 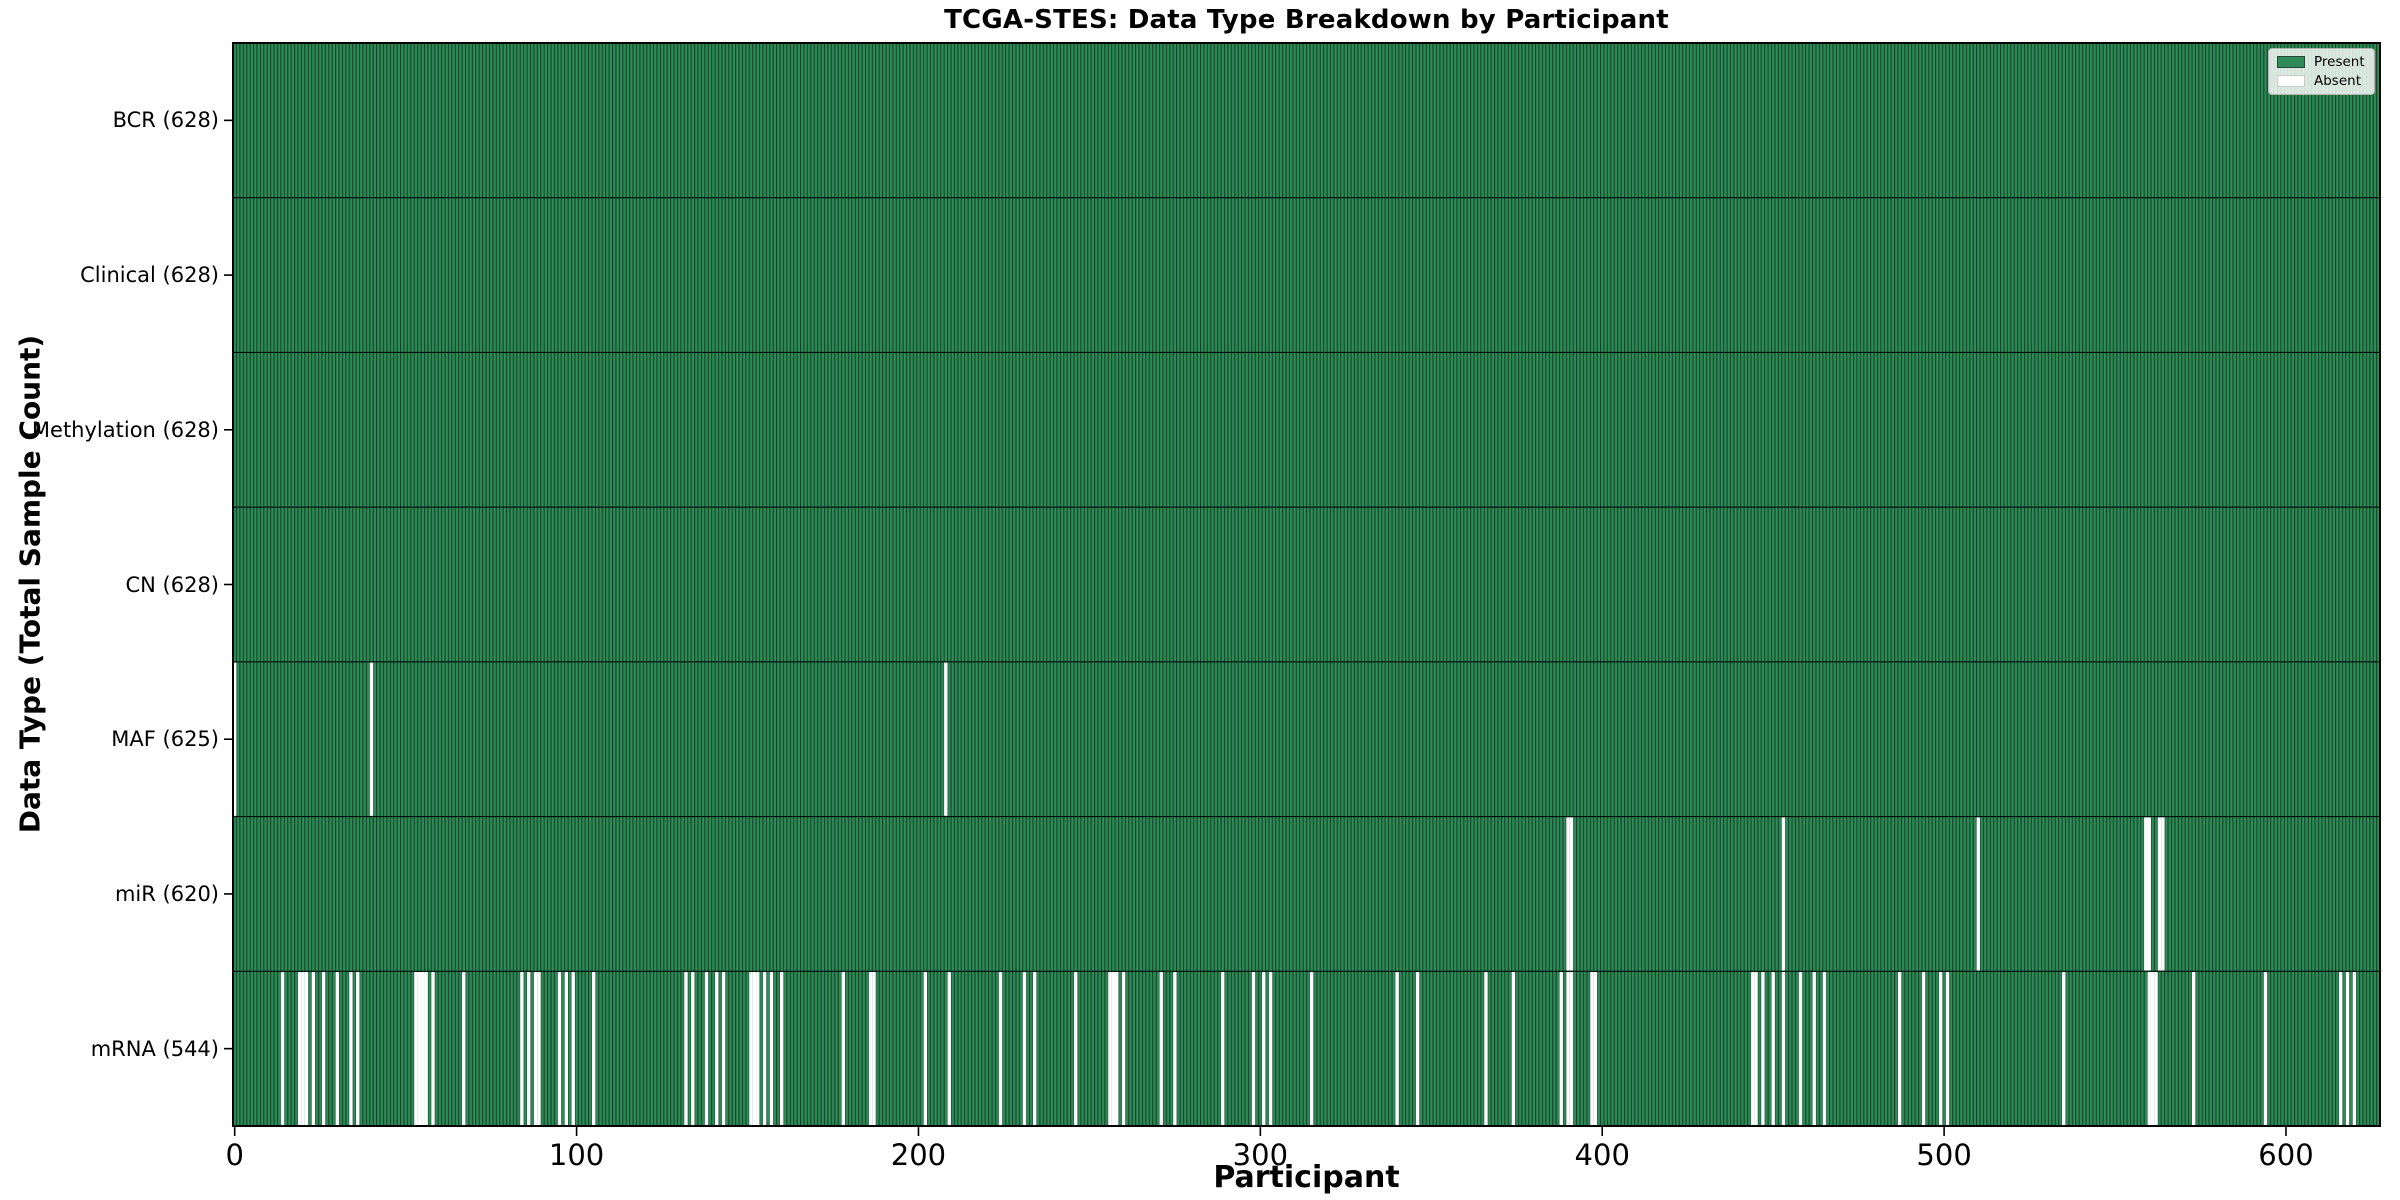 What do you see at coordinates (2339, 62) in the screenshot?
I see `legend-label-present: Present` at bounding box center [2339, 62].